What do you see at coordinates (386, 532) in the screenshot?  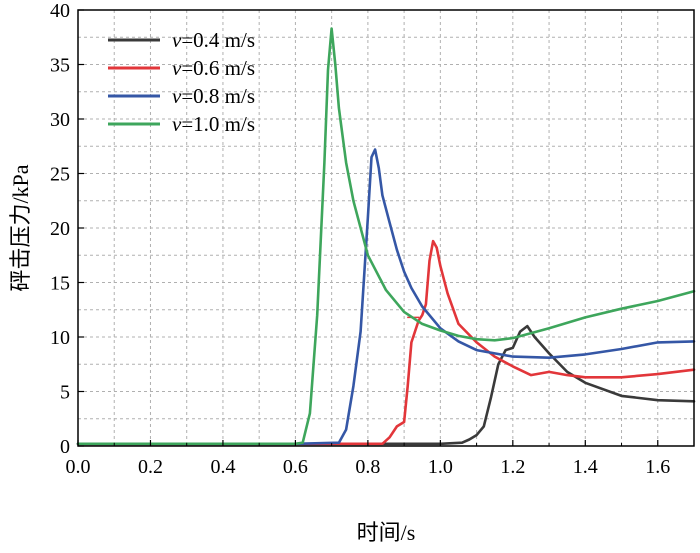 I see `x-axis-title: 时间/s` at bounding box center [386, 532].